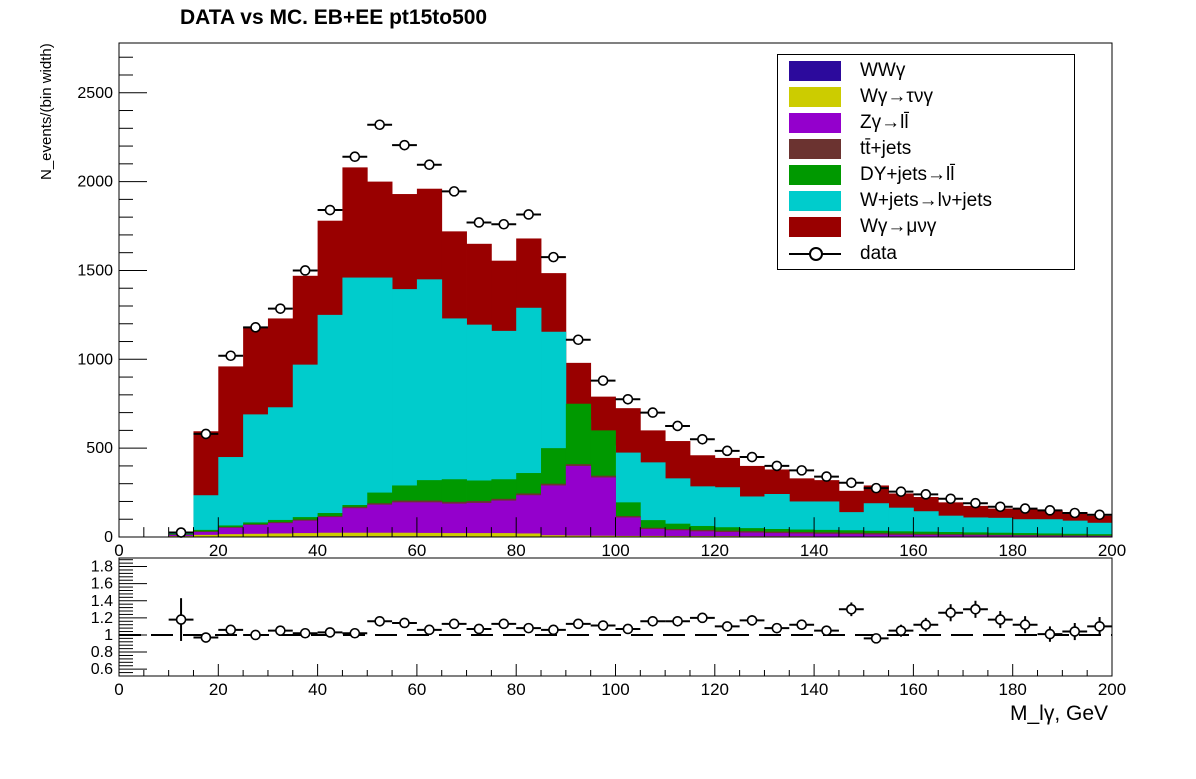 Image resolution: width=1196 pixels, height=779 pixels. What do you see at coordinates (815, 201) in the screenshot?
I see `legend-swatch-w-jets` at bounding box center [815, 201].